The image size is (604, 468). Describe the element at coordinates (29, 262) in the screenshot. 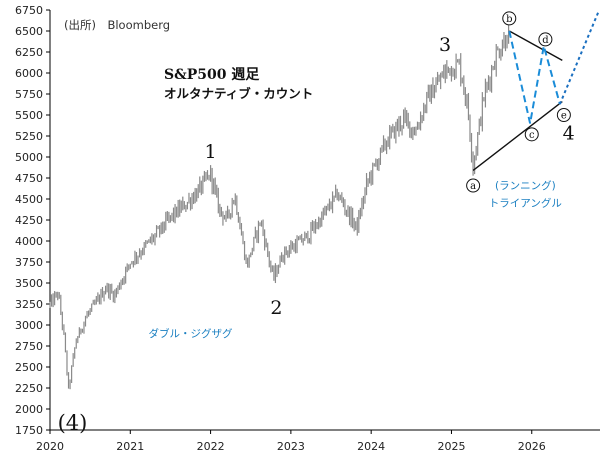

I see `y-tick-label: 3750` at that location.